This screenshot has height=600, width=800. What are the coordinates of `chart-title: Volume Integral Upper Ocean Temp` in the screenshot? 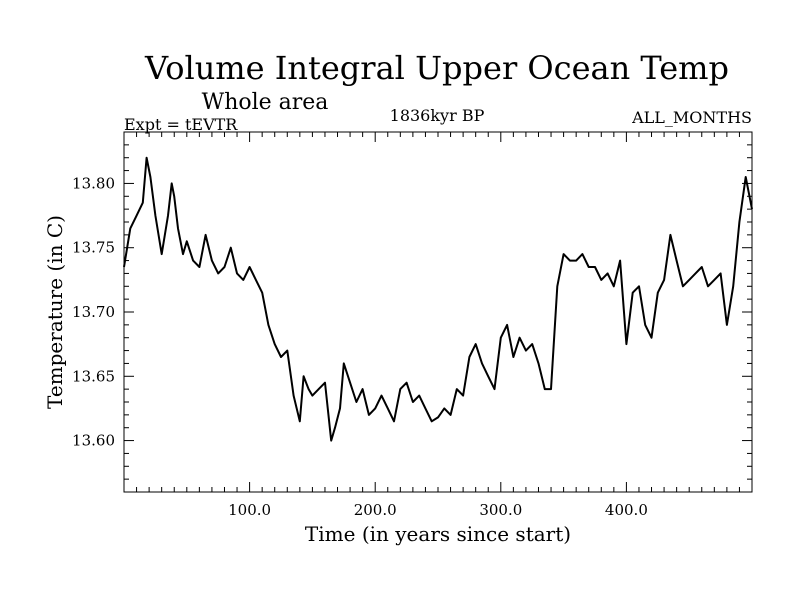 It's located at (436, 68).